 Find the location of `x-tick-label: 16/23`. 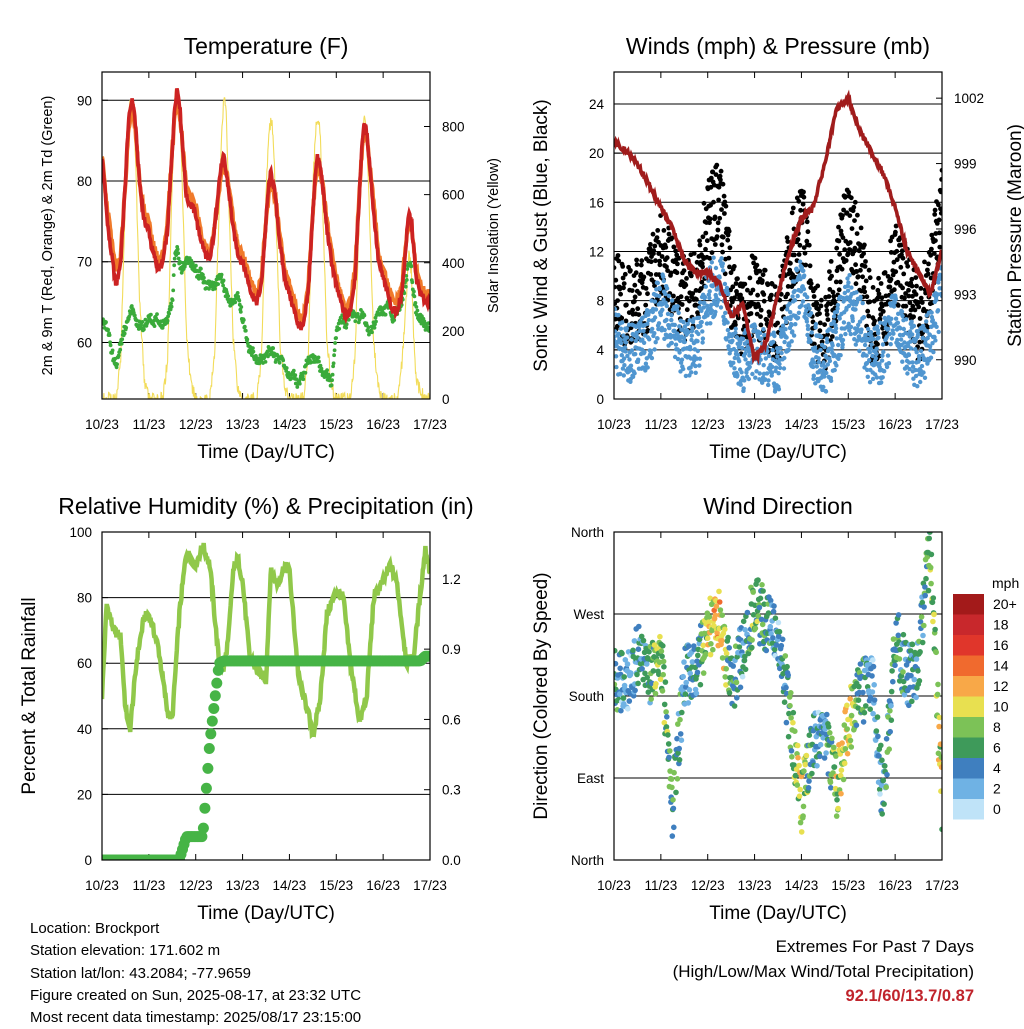

x-tick-label: 16/23 is located at coordinates (383, 424).